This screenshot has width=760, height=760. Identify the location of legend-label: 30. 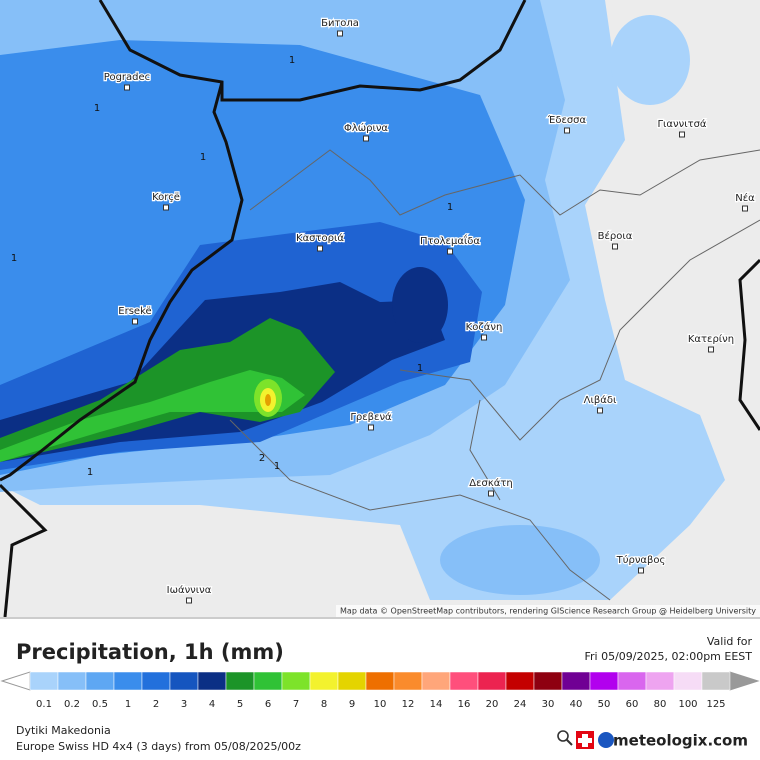
(548, 704).